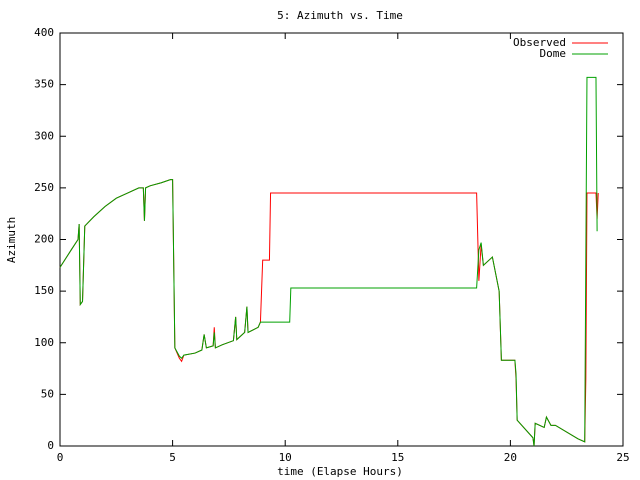  Describe the element at coordinates (510, 457) in the screenshot. I see `x-tick-label: 20` at that location.